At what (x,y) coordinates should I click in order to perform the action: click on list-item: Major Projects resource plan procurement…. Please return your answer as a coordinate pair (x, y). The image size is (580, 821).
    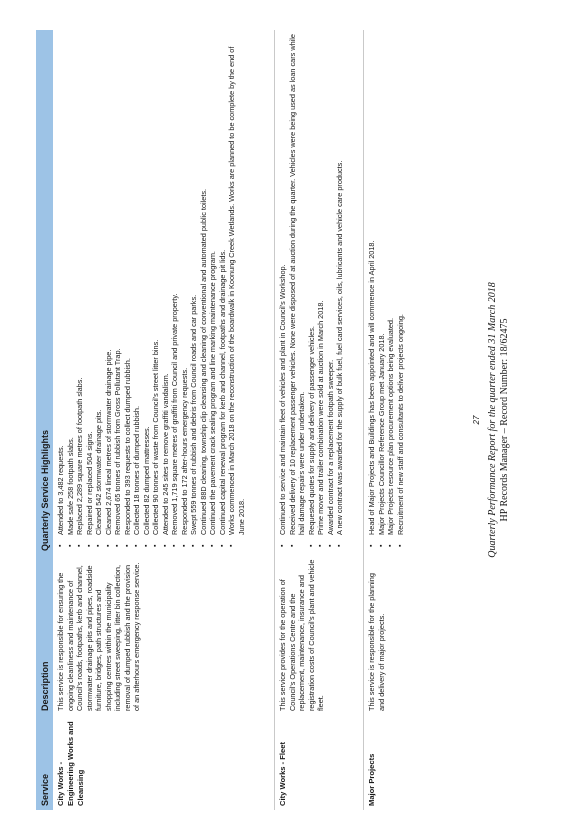
    Looking at the image, I should click on (391, 287).